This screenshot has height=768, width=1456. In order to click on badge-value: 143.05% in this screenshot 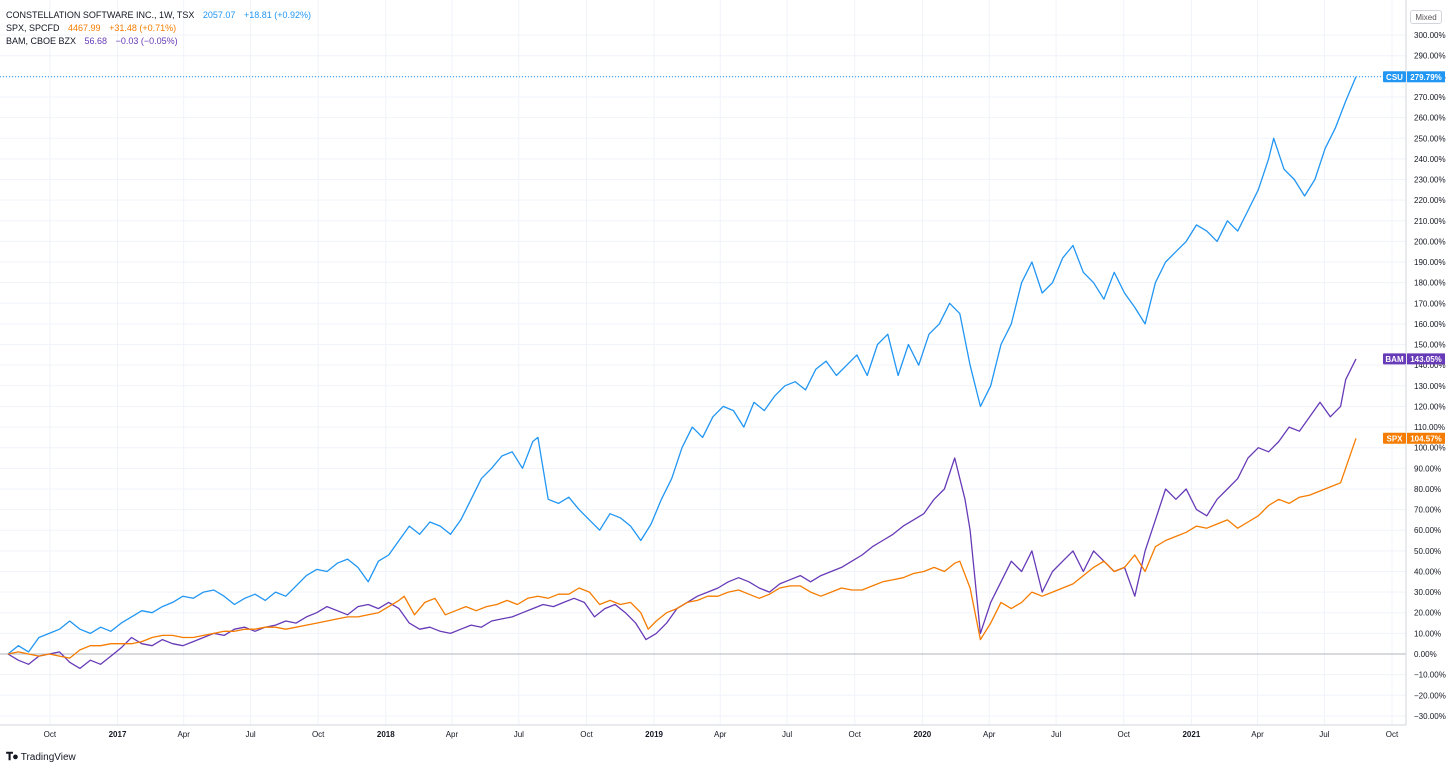, I will do `click(1426, 359)`.